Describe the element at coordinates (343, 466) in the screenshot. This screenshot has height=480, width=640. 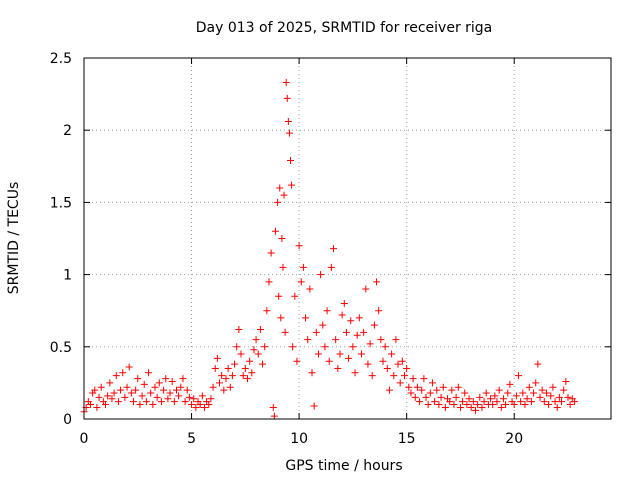
I see `x-axis-label: GPS time / hours` at that location.